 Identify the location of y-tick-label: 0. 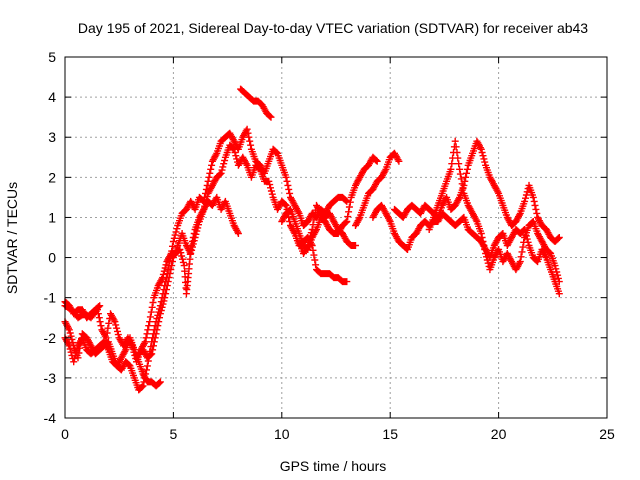
(52, 258).